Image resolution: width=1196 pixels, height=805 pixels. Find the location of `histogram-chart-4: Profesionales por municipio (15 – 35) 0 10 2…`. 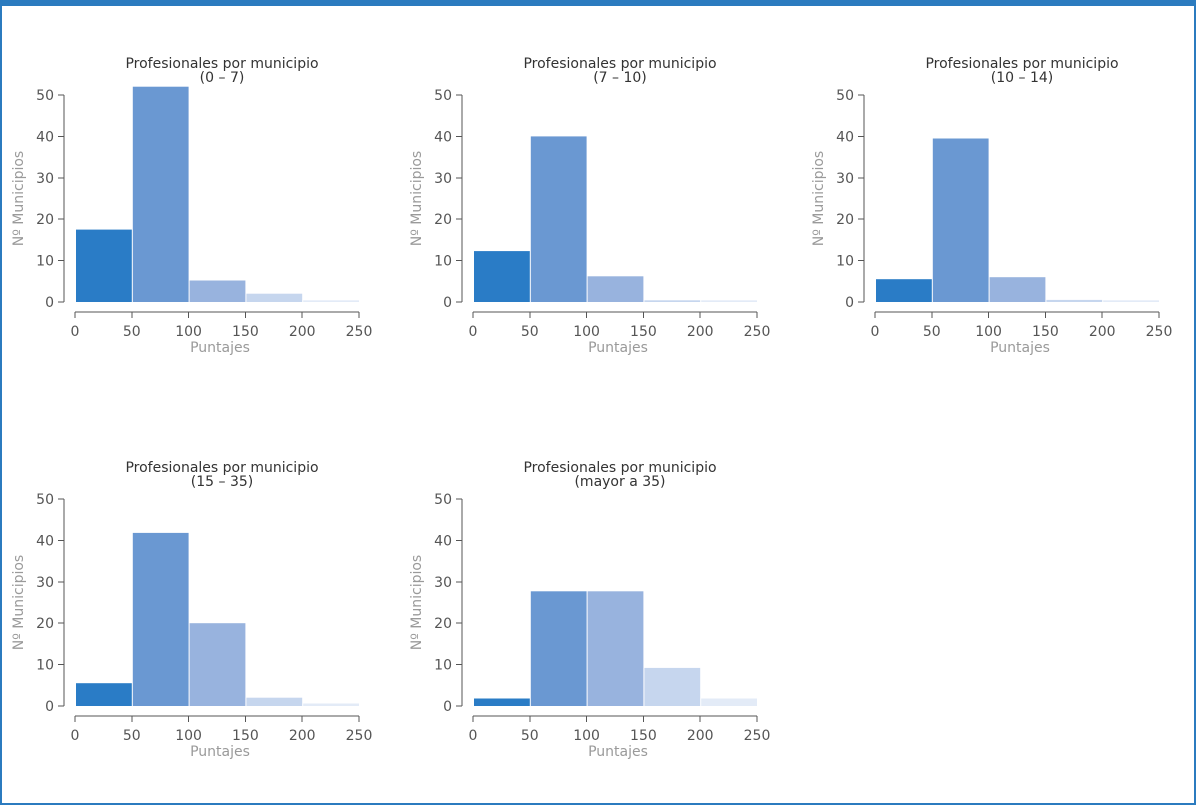

histogram-chart-4: Profesionales por municipio (15 – 35) 0 10 2… is located at coordinates (195, 611).